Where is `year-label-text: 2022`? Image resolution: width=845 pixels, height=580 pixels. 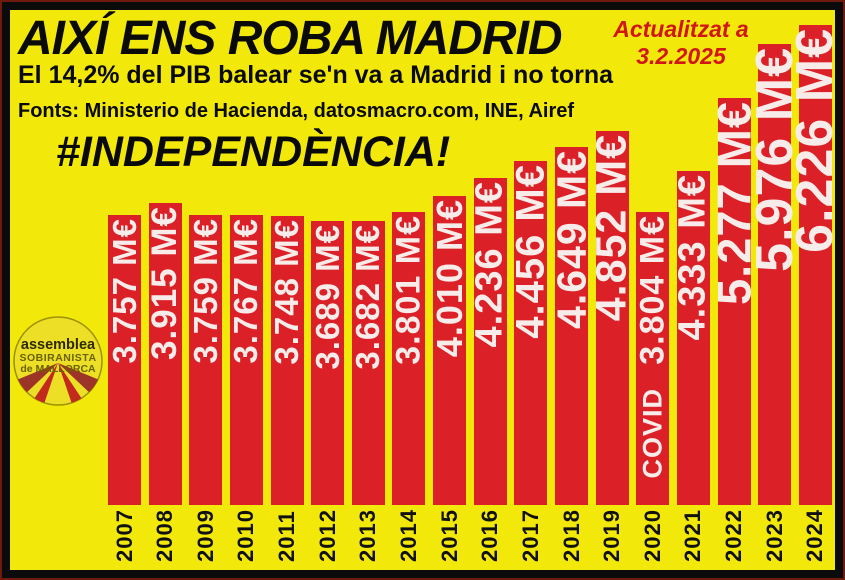 year-label-text: 2022 is located at coordinates (734, 535).